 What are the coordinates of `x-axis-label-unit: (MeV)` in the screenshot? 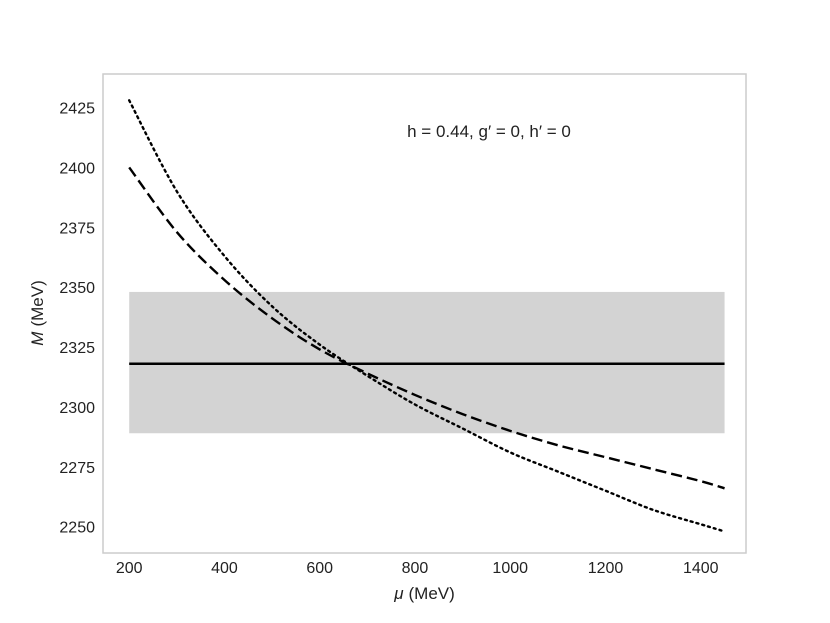 It's located at (432, 593).